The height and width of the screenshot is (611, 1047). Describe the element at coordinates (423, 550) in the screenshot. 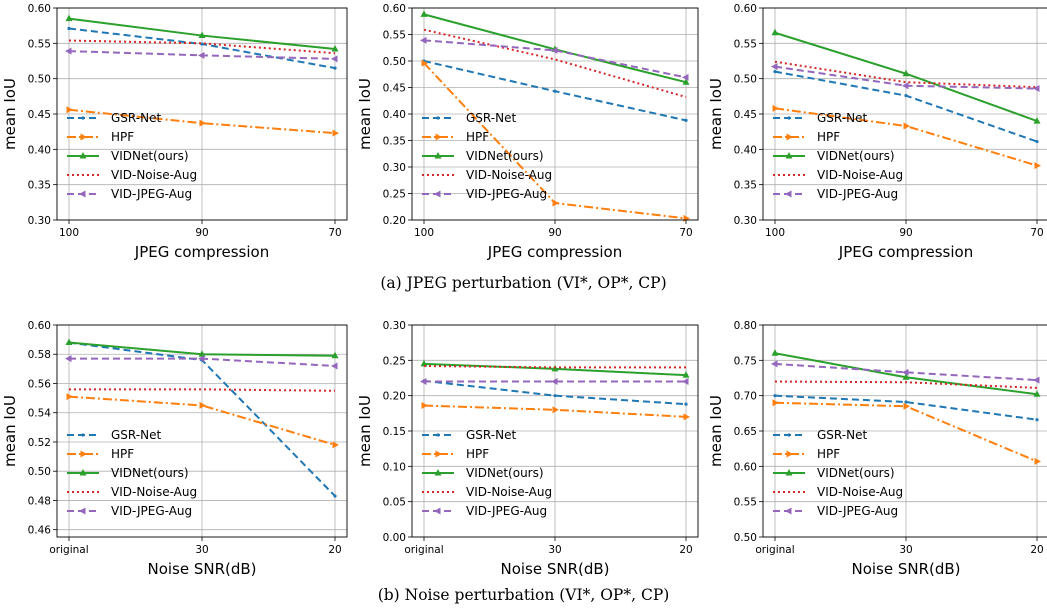

I see `x-tick-label: original` at that location.